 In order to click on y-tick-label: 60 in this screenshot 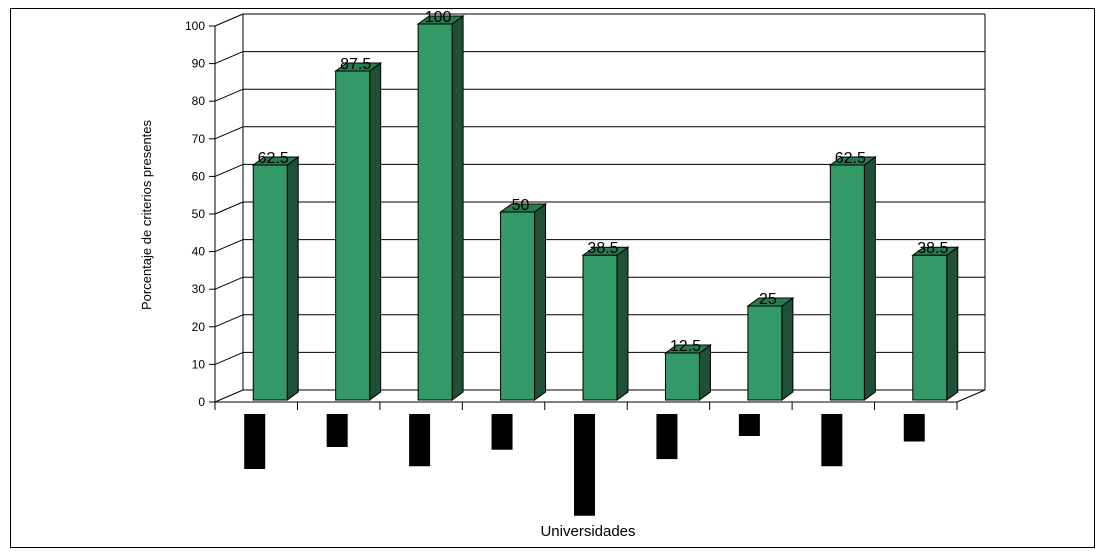, I will do `click(199, 176)`.